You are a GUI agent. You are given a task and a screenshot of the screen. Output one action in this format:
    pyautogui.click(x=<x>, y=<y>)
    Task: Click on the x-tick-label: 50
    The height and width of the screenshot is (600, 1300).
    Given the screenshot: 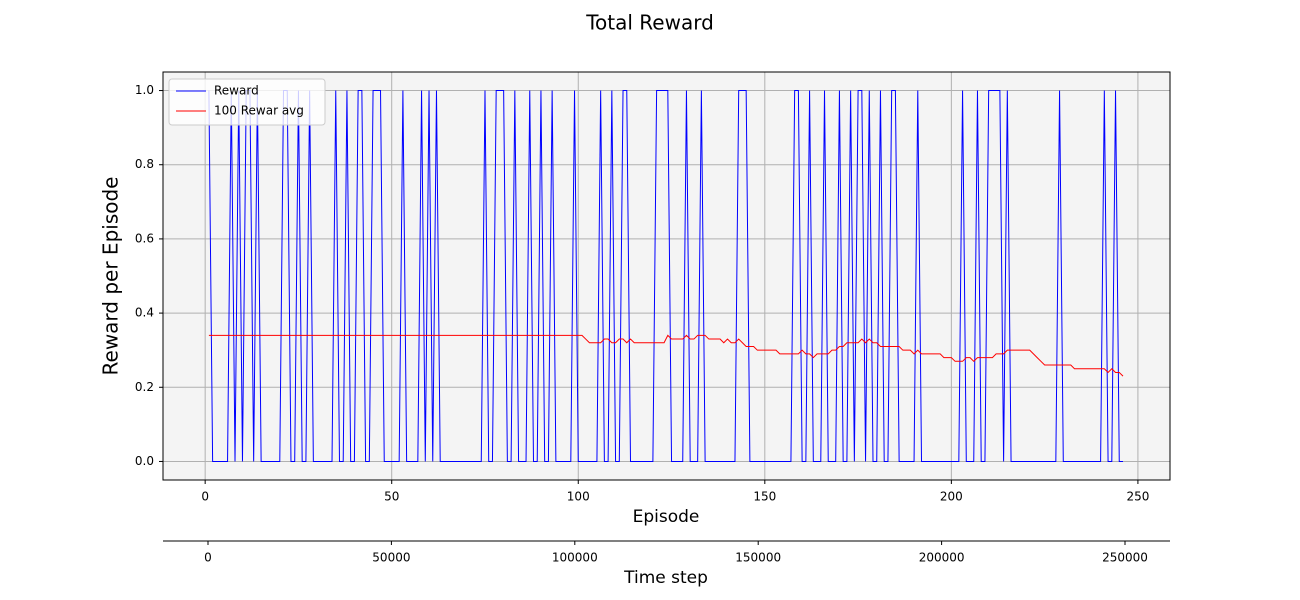 What is the action you would take?
    pyautogui.click(x=391, y=497)
    